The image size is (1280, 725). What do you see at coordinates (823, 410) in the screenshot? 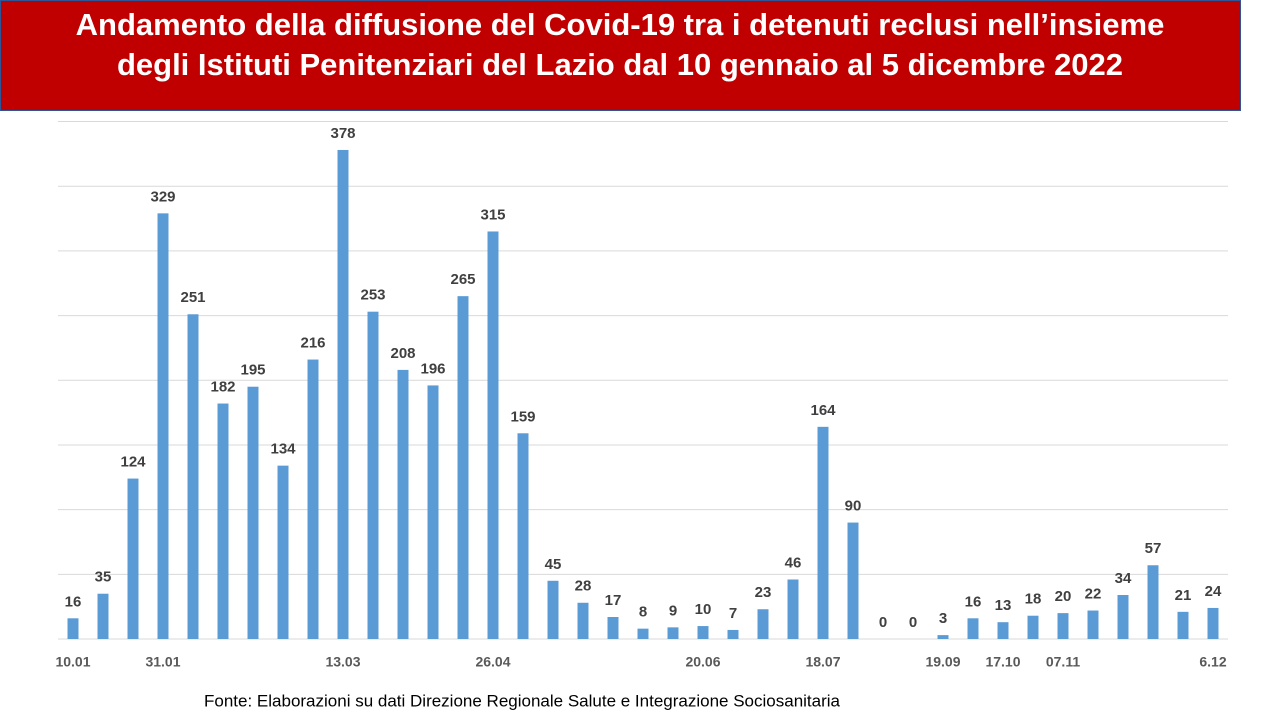
I see `data-label: 164` at bounding box center [823, 410].